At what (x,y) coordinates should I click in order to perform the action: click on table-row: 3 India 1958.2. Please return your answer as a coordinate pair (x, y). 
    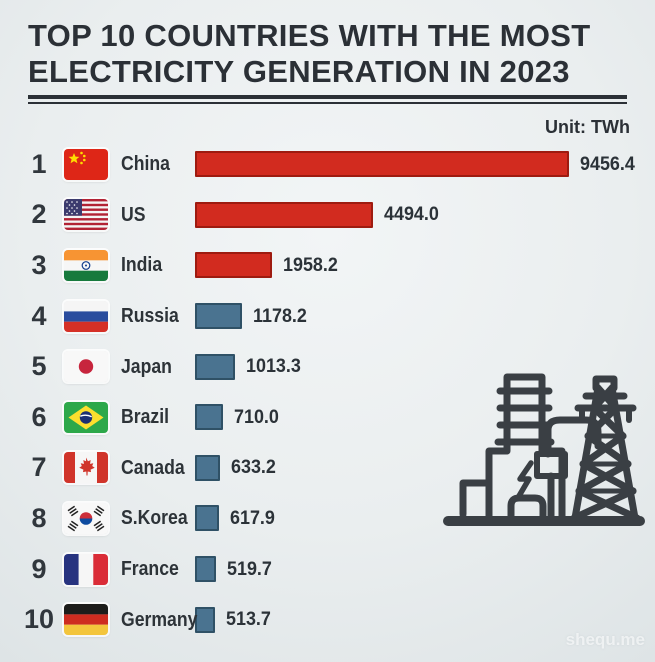
    Looking at the image, I should click on (332, 265).